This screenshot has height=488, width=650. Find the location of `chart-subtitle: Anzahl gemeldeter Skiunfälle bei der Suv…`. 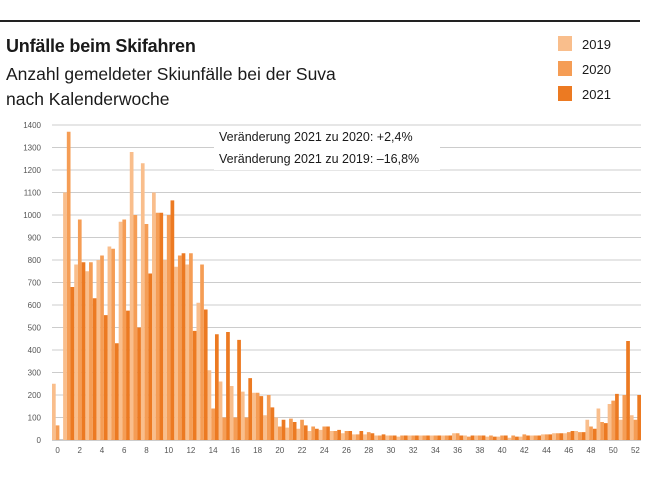

chart-subtitle: Anzahl gemeldeter Skiunfälle bei der Suv… is located at coordinates (216, 87).